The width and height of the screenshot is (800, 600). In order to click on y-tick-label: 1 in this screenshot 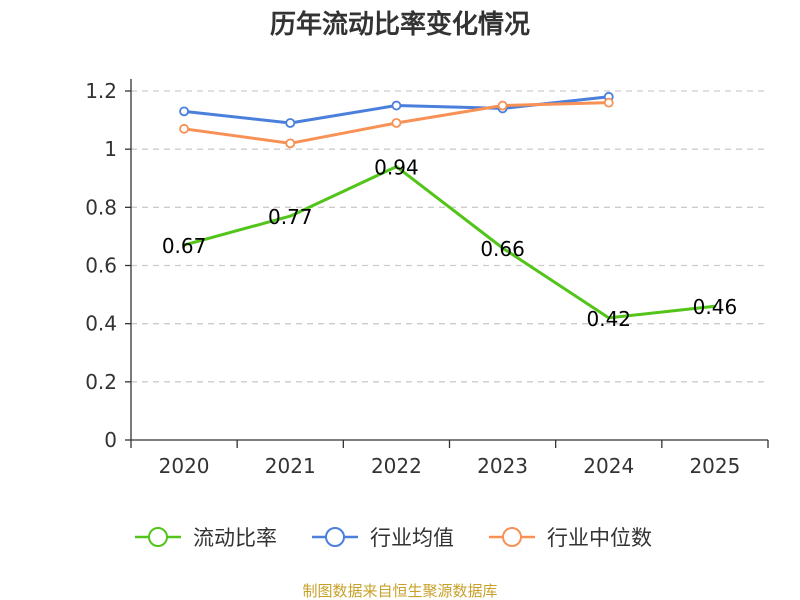, I will do `click(110, 149)`.